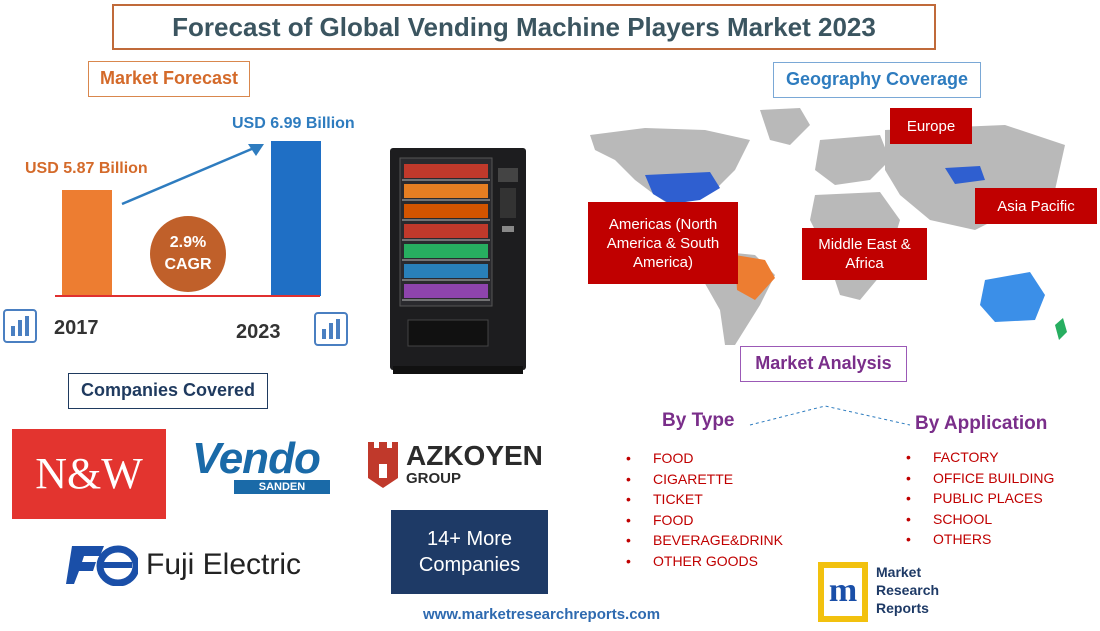 The height and width of the screenshot is (631, 1100). What do you see at coordinates (296, 218) in the screenshot?
I see `bar-2023` at bounding box center [296, 218].